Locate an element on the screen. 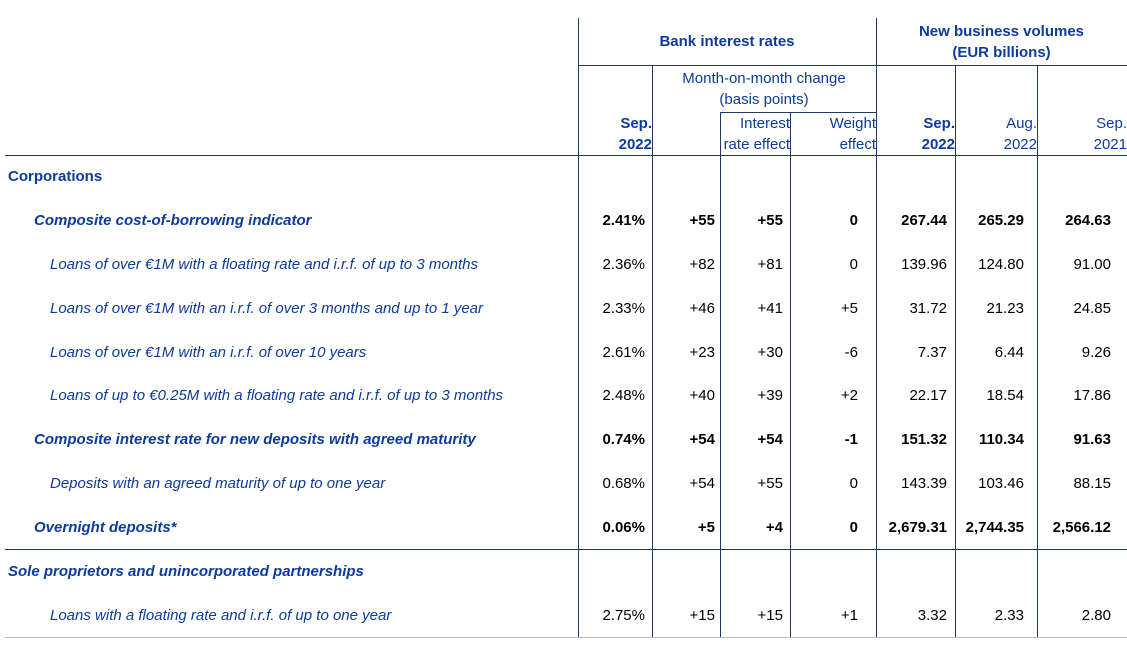 The image size is (1127, 646). cell-value: +4 is located at coordinates (774, 527).